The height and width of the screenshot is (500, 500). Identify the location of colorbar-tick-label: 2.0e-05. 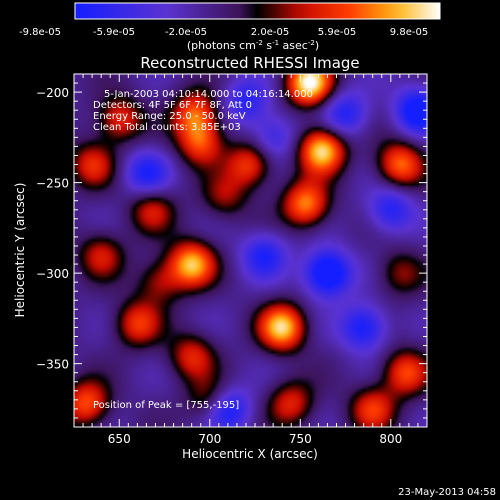
(270, 32).